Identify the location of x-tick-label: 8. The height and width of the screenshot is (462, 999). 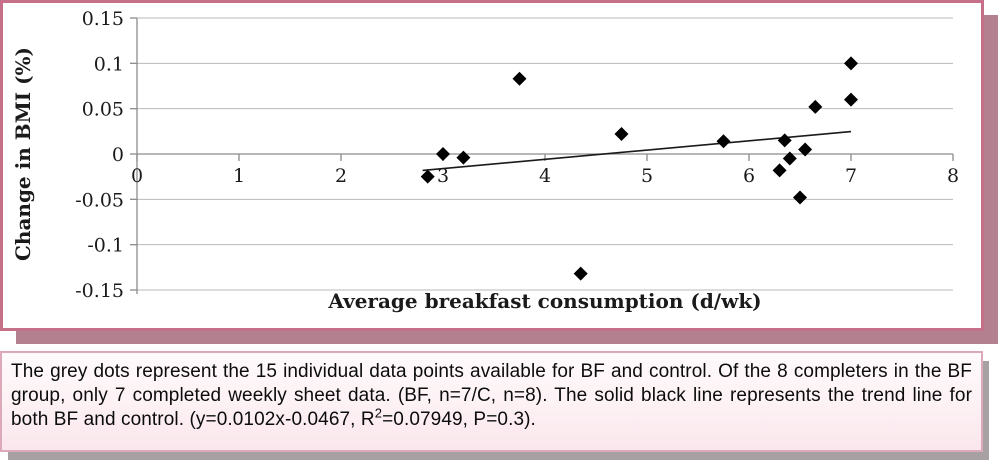
(953, 176).